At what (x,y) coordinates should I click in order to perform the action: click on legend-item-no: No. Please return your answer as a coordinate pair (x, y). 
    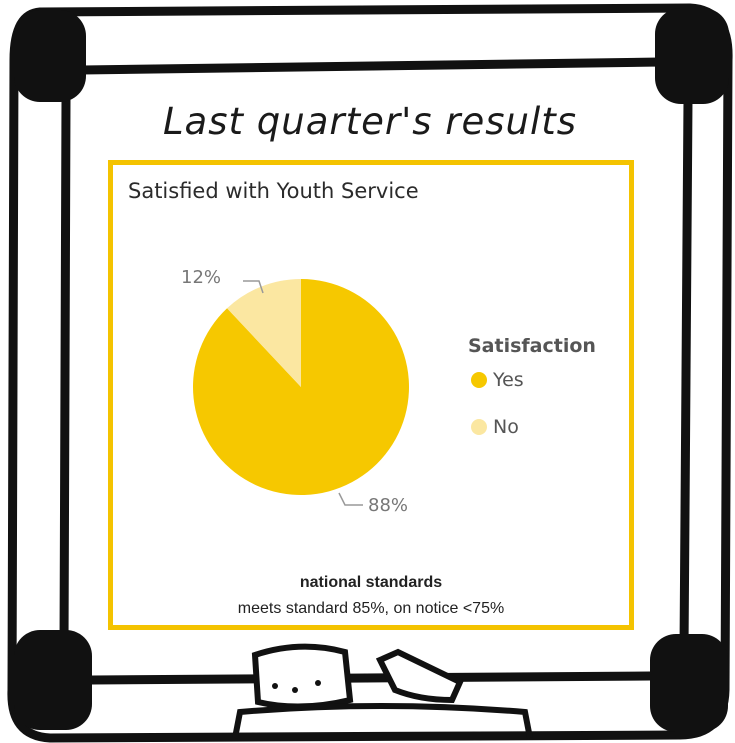
    Looking at the image, I should click on (495, 427).